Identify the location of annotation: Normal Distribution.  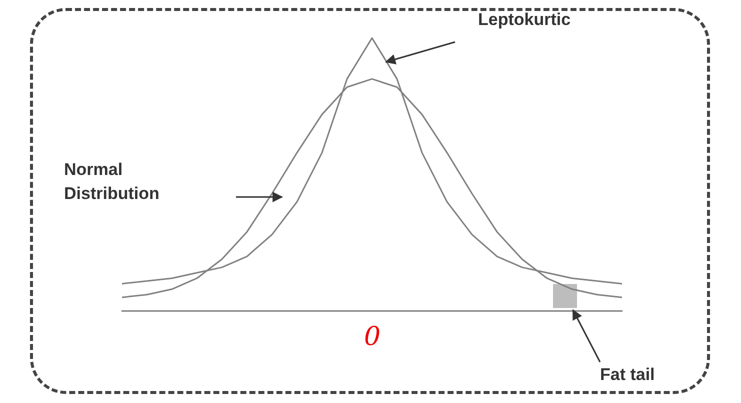
(112, 182).